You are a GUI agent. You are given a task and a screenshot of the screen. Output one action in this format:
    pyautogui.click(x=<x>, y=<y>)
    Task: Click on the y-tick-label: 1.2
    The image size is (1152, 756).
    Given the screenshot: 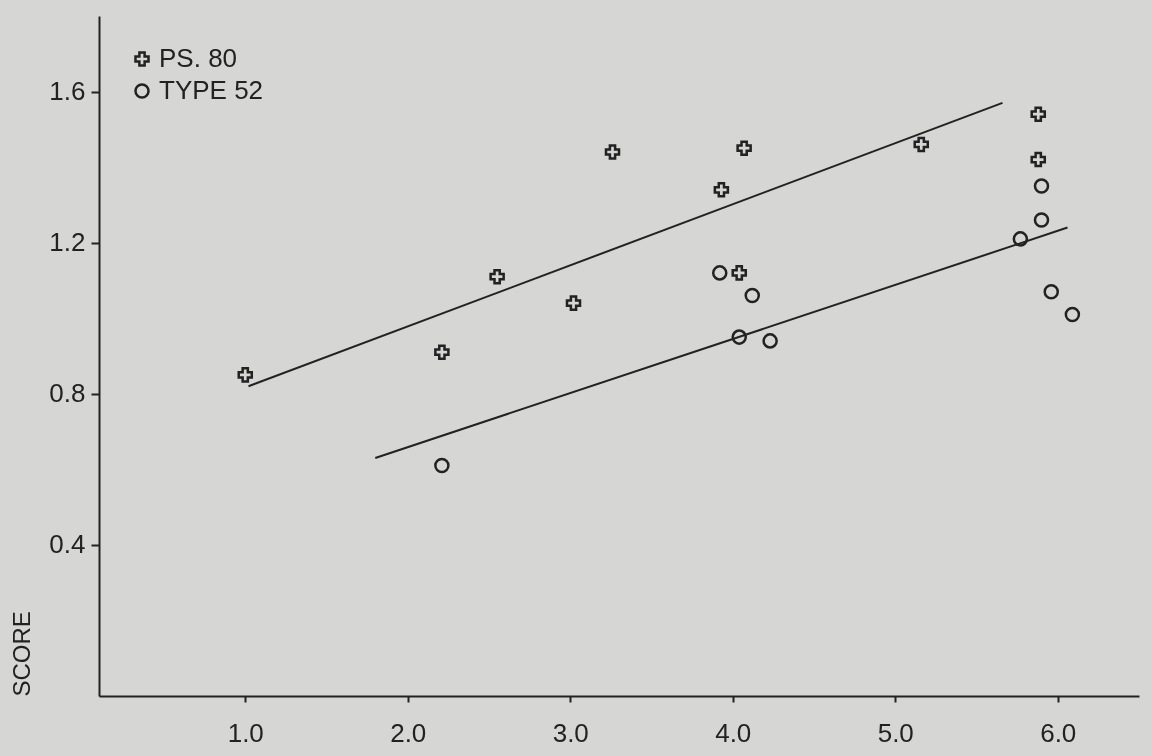 What is the action you would take?
    pyautogui.click(x=67, y=242)
    